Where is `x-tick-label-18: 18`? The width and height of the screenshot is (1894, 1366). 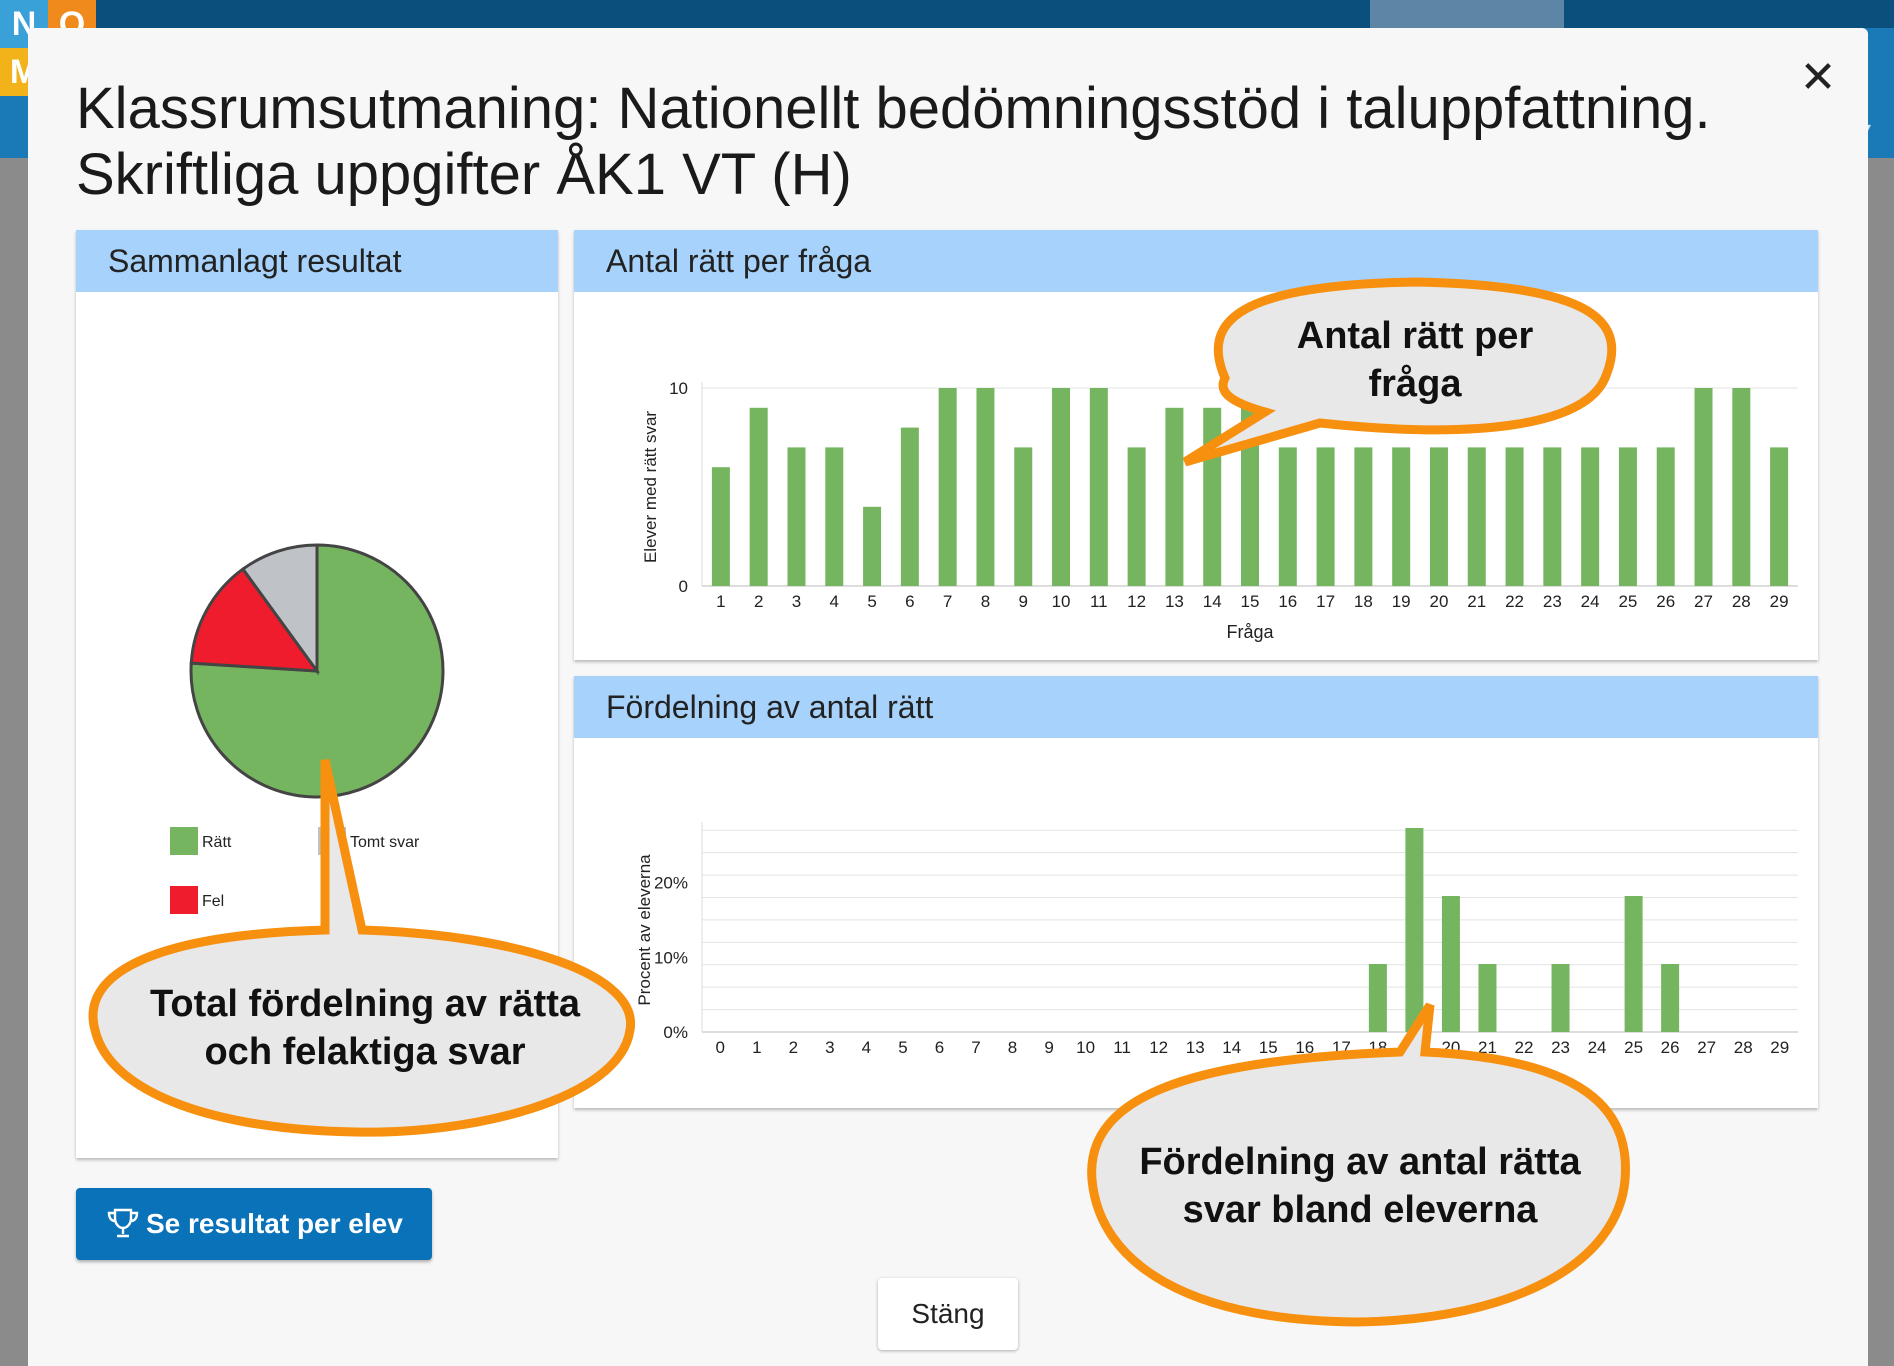
x-tick-label-18: 18 is located at coordinates (1363, 601).